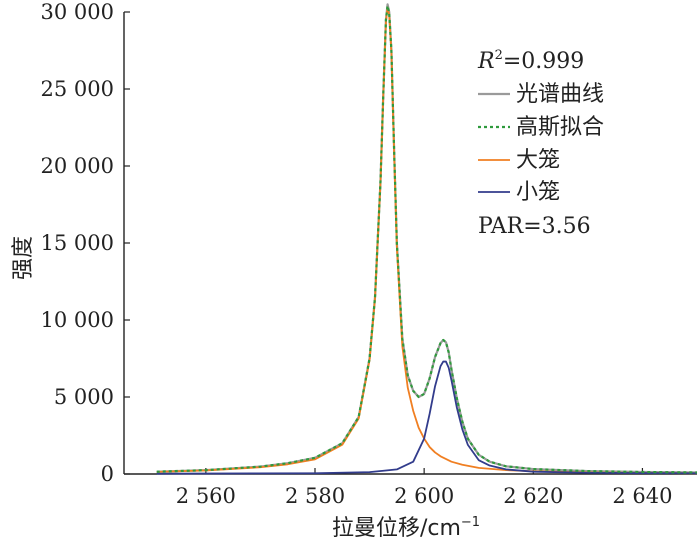  What do you see at coordinates (642, 496) in the screenshot?
I see `x-tick-label: 2 640` at bounding box center [642, 496].